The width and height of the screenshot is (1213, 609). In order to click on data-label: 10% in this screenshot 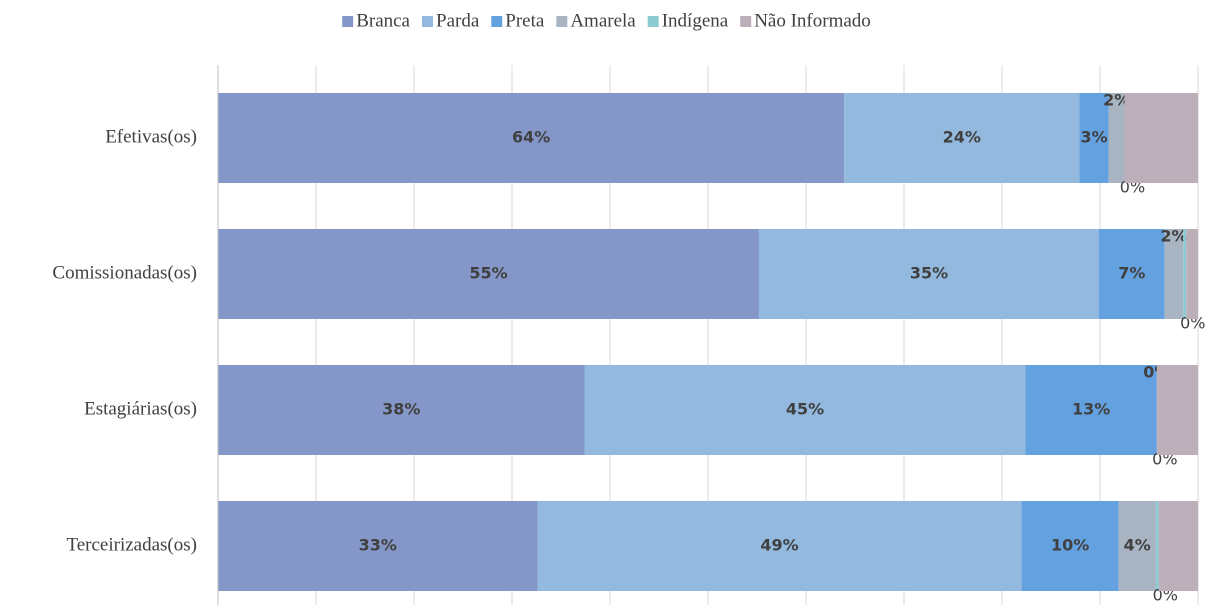, I will do `click(1070, 545)`.